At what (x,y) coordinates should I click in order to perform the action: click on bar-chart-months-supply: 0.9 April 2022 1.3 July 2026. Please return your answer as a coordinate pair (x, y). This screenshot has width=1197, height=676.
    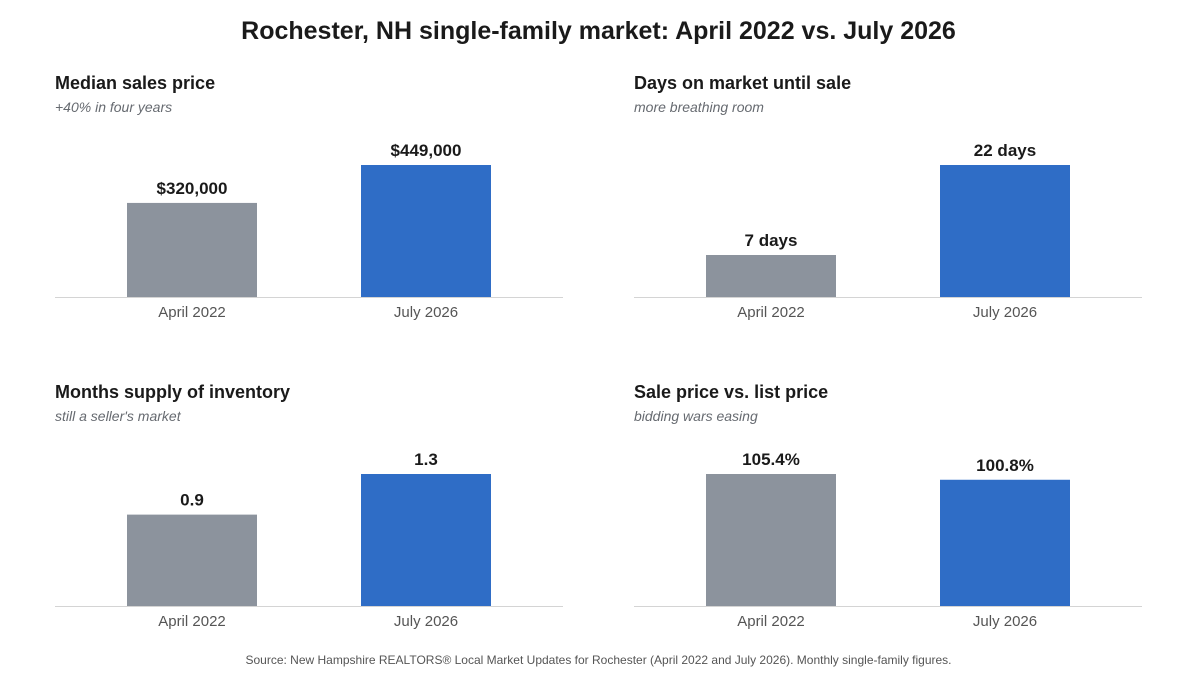
    Looking at the image, I should click on (309, 540).